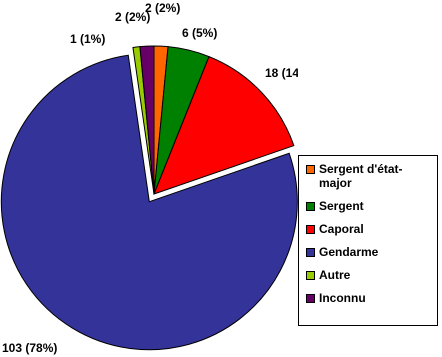 The width and height of the screenshot is (442, 357). I want to click on legend-item: Gendarme, so click(369, 252).